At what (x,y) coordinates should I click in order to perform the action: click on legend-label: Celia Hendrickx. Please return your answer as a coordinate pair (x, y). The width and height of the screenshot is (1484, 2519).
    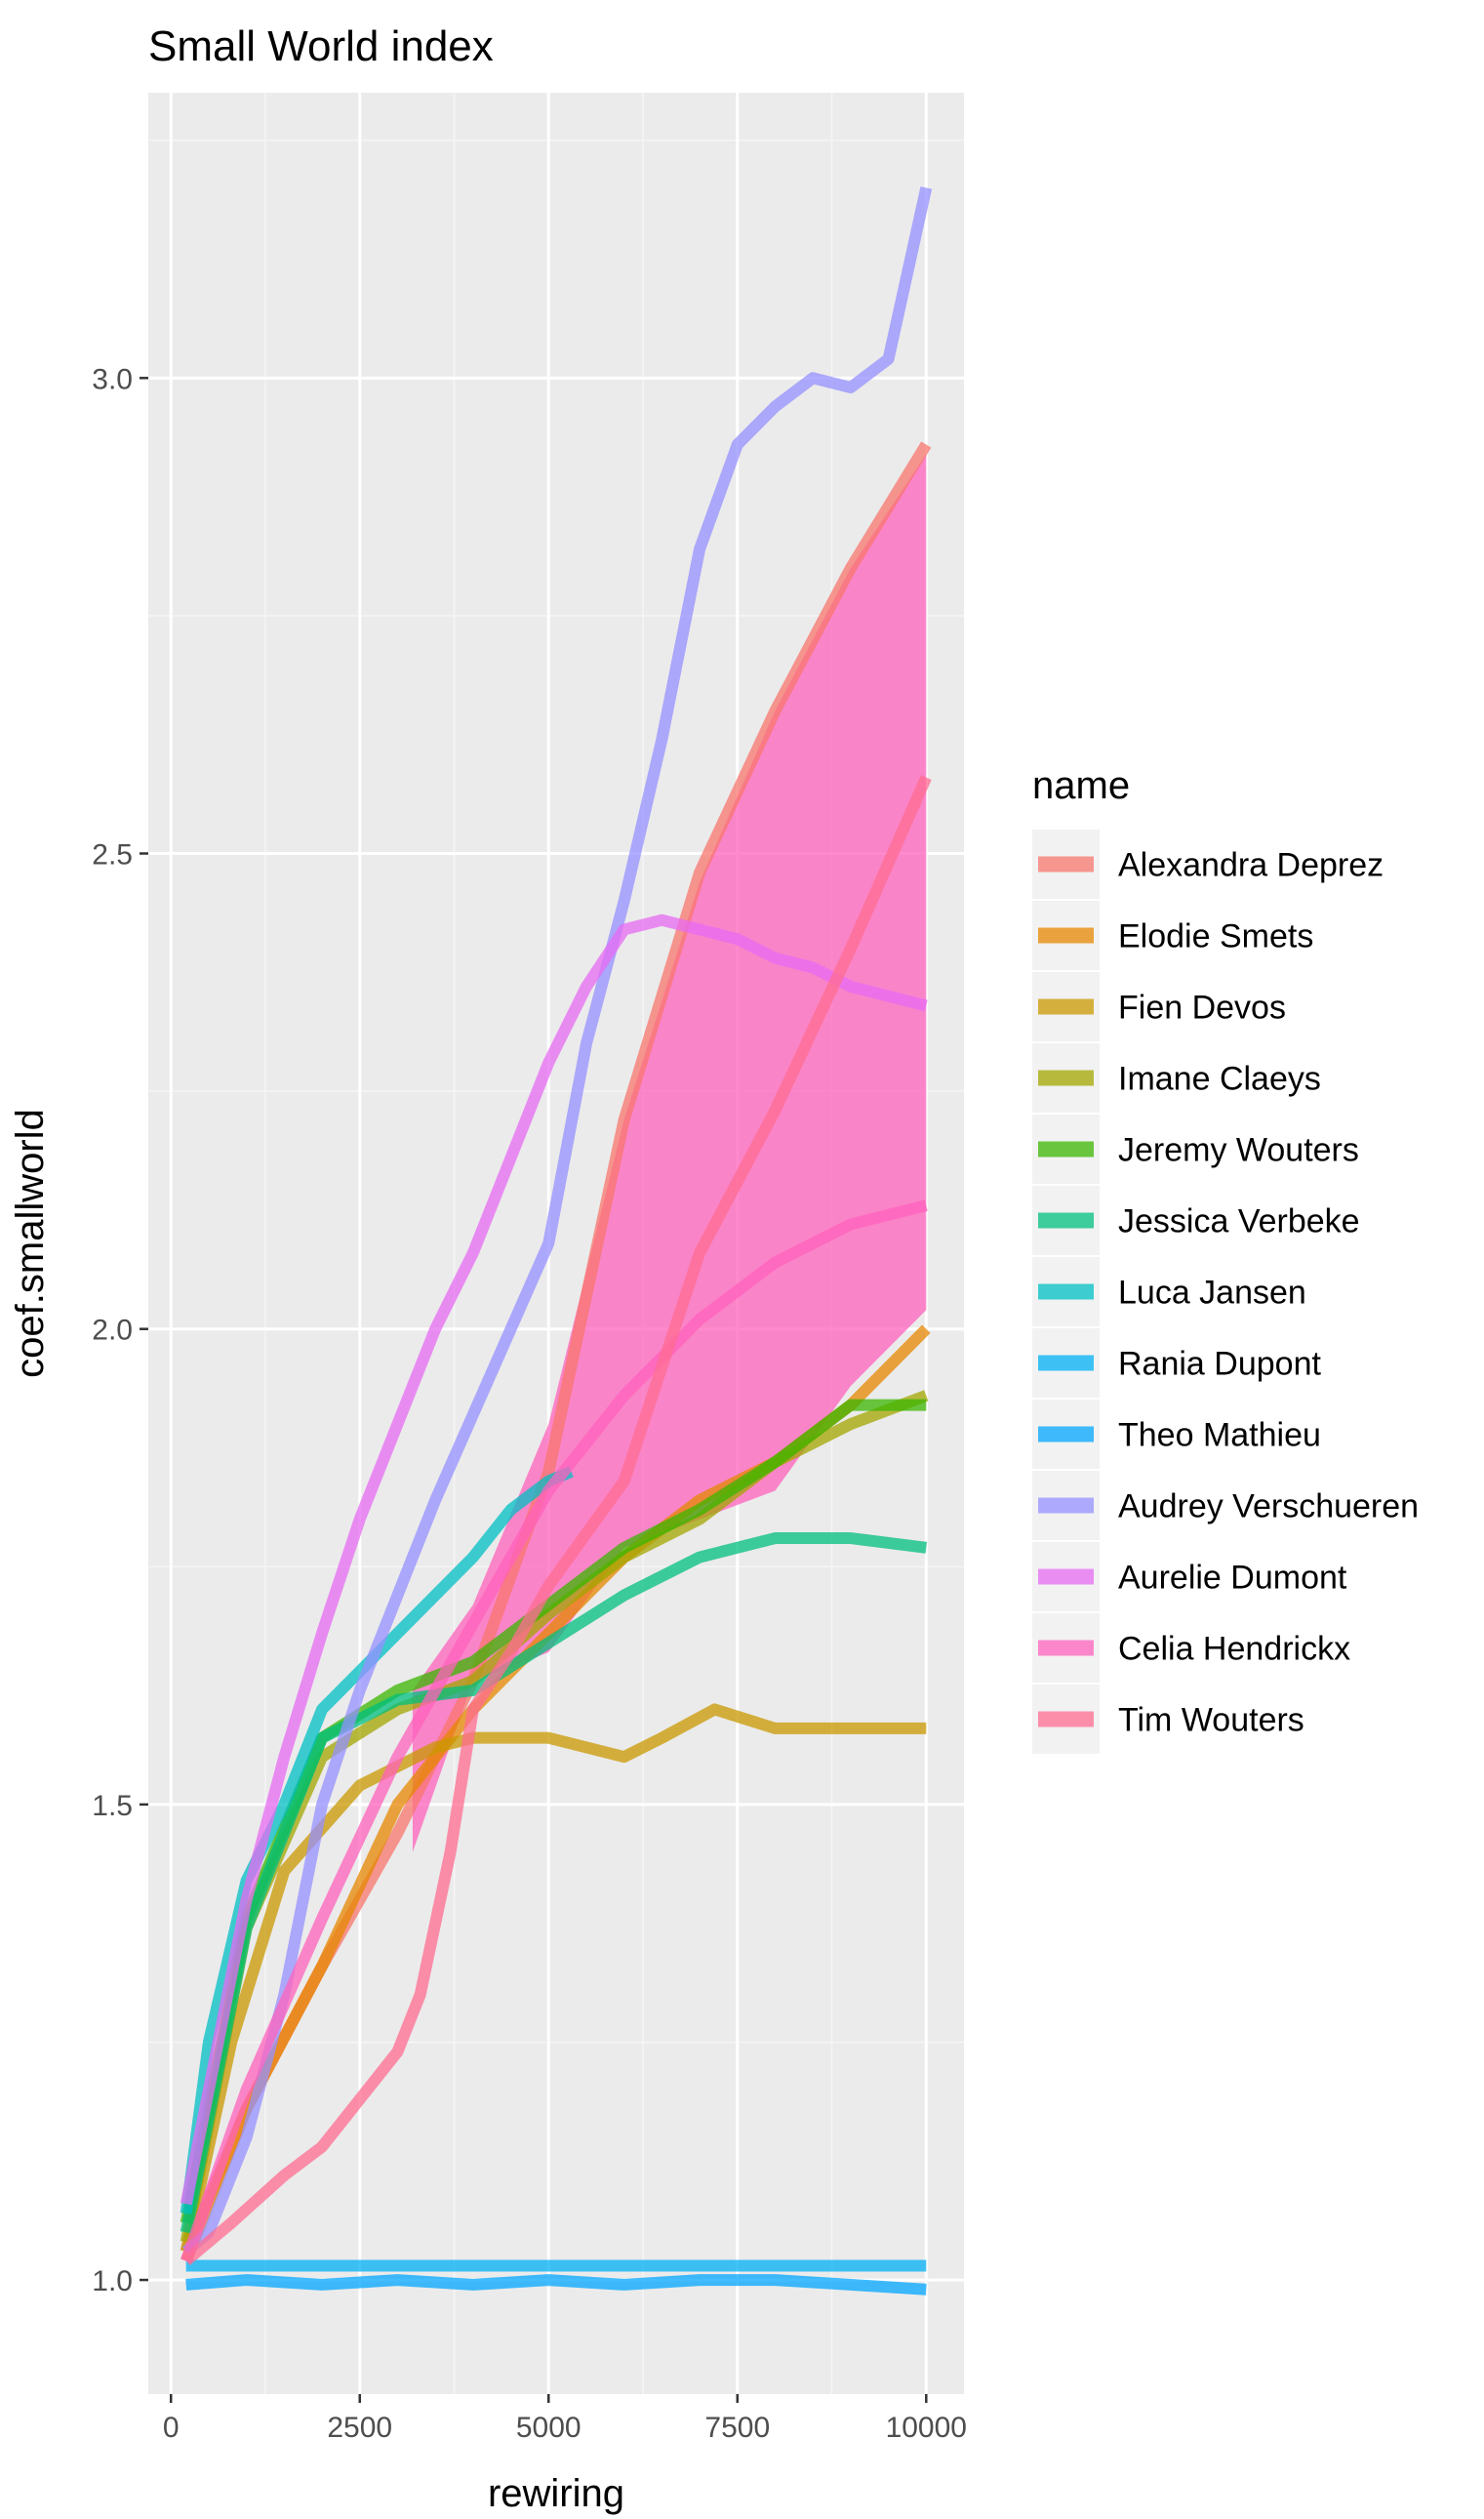
    Looking at the image, I should click on (1234, 1649).